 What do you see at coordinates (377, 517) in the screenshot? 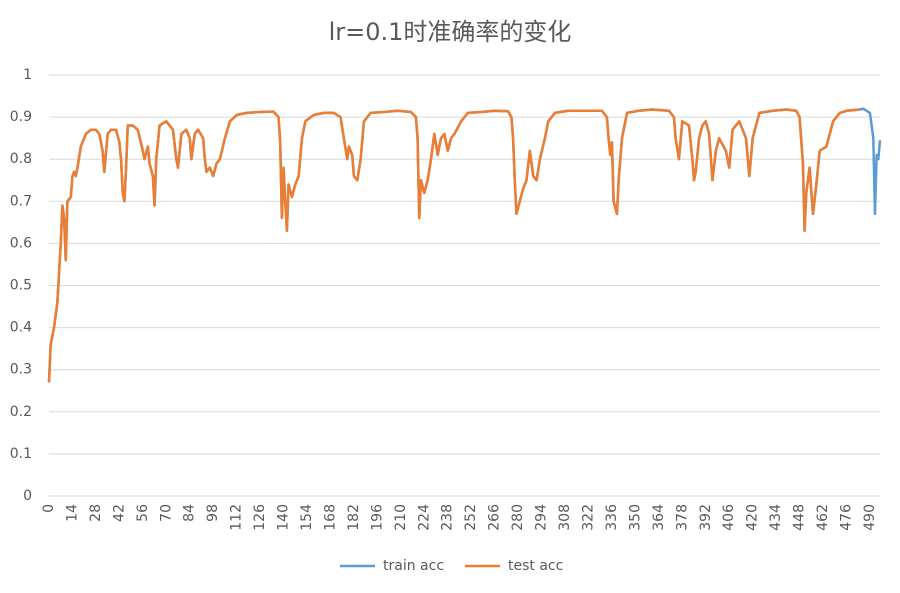
I see `x-tick-label: 196` at bounding box center [377, 517].